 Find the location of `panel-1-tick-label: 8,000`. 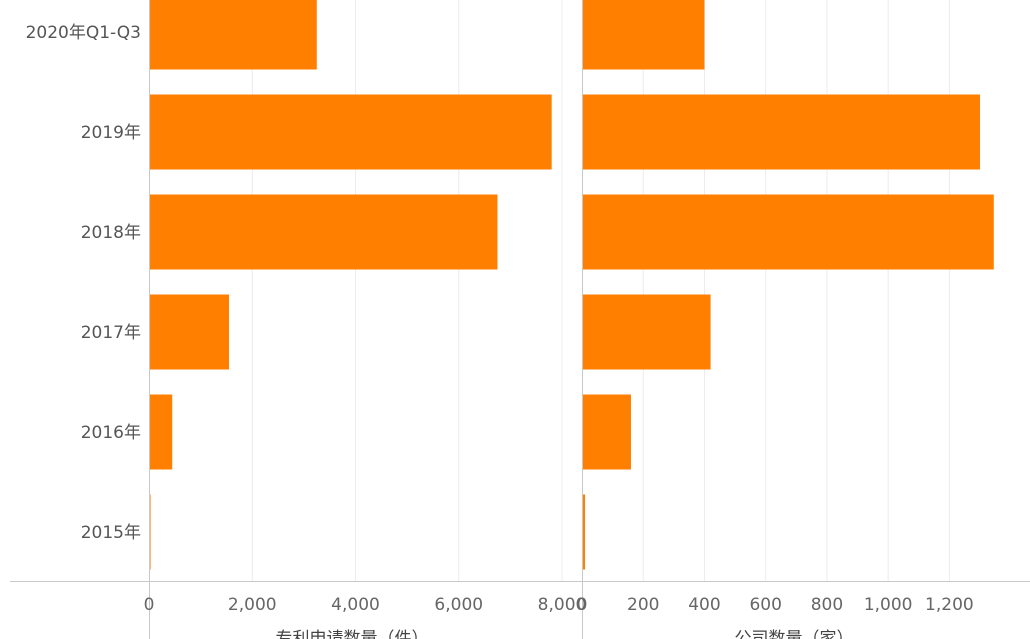

panel-1-tick-label: 8,000 is located at coordinates (562, 605).